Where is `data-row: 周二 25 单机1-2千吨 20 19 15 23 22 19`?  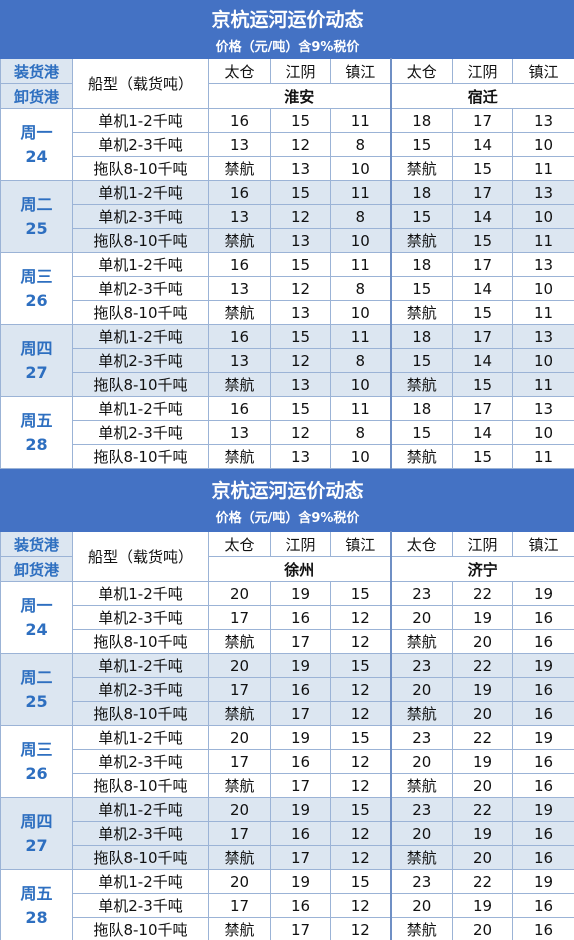 data-row: 周二 25 单机1-2千吨 20 19 15 23 22 19 is located at coordinates (287, 689).